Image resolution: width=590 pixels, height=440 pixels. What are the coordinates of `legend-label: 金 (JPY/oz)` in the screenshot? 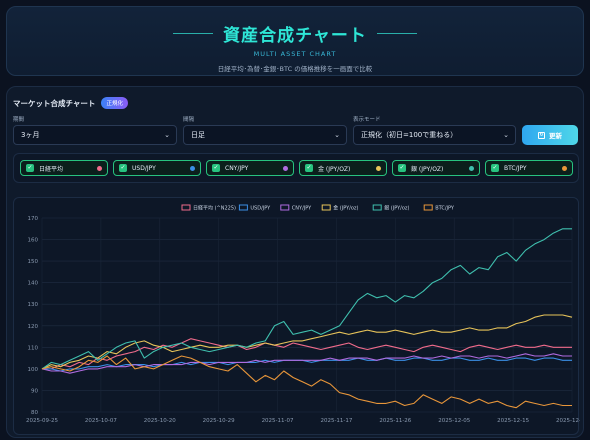 It's located at (345, 208).